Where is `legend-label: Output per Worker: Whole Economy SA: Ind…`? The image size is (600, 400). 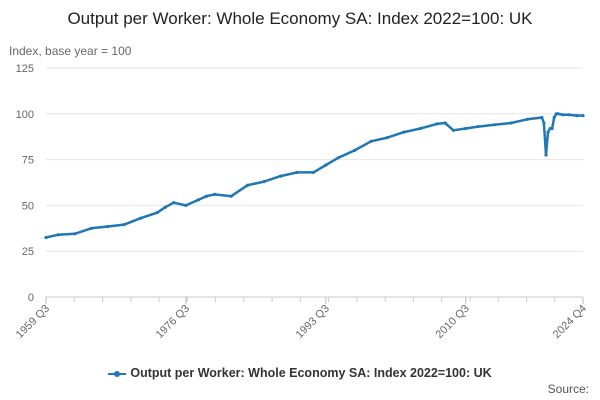 legend-label: Output per Worker: Whole Economy SA: Ind… is located at coordinates (311, 373).